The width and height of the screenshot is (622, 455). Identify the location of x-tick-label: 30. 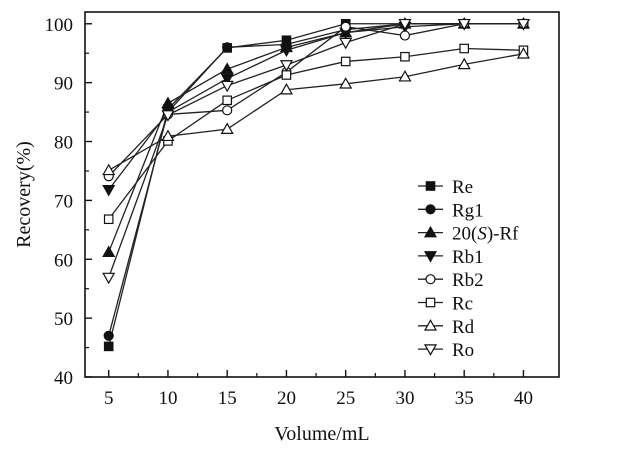
(404, 398).